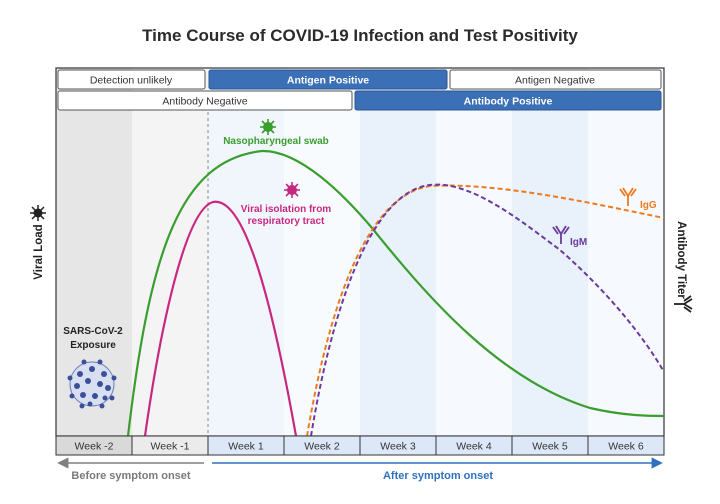 The height and width of the screenshot is (504, 720). Describe the element at coordinates (681, 260) in the screenshot. I see `right-axis-title: Antibody Titer` at that location.